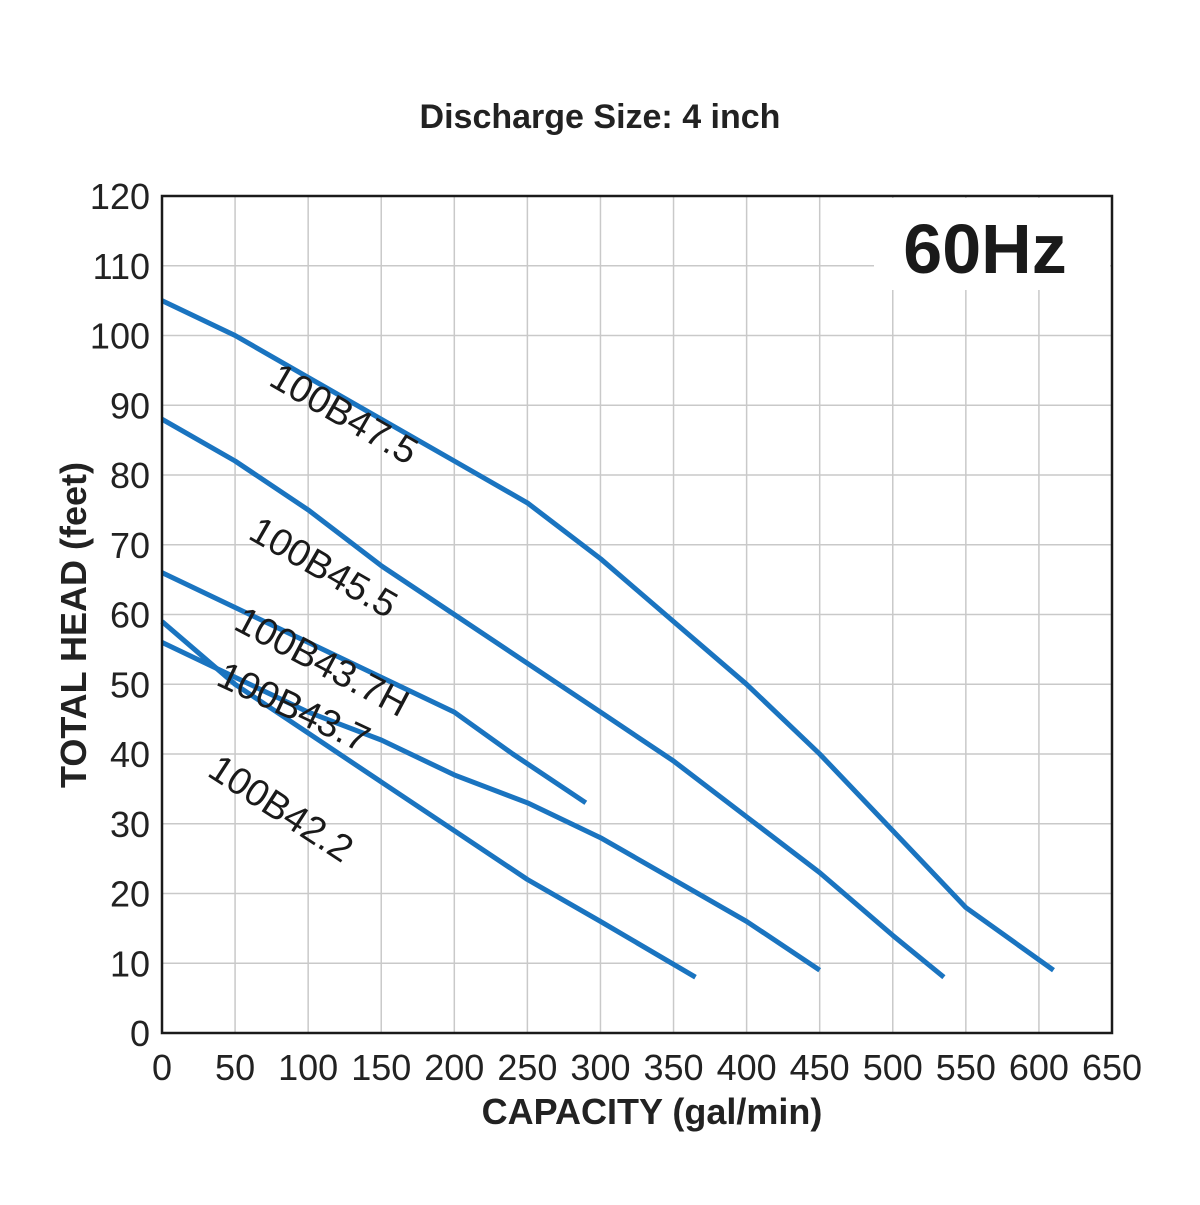  Describe the element at coordinates (747, 1067) in the screenshot. I see `x-tick-label: 400` at that location.